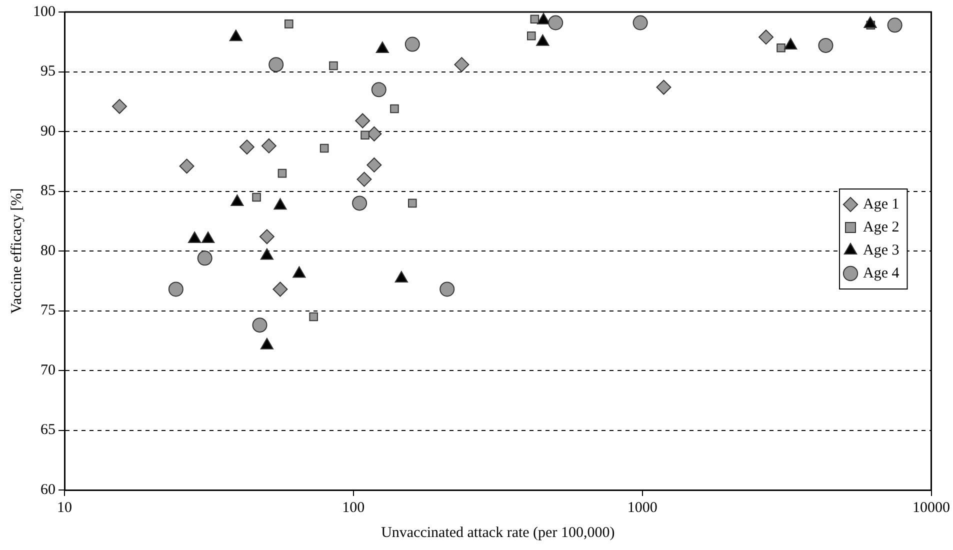 The image size is (953, 550). What do you see at coordinates (48, 191) in the screenshot?
I see `y-tick-label: 85` at bounding box center [48, 191].